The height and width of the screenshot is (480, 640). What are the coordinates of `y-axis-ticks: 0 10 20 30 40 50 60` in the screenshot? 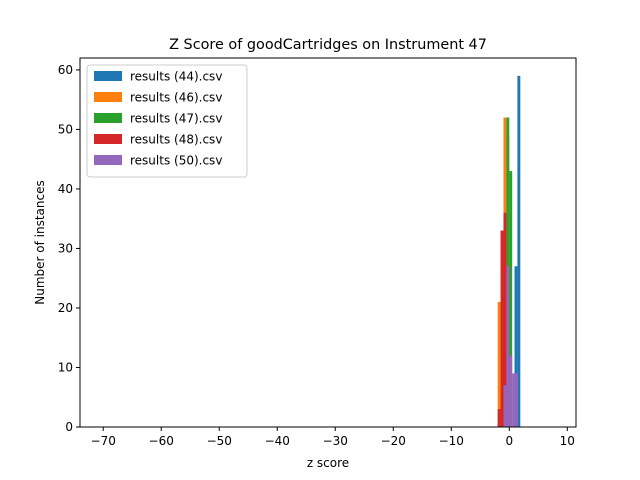 It's located at (69, 248).